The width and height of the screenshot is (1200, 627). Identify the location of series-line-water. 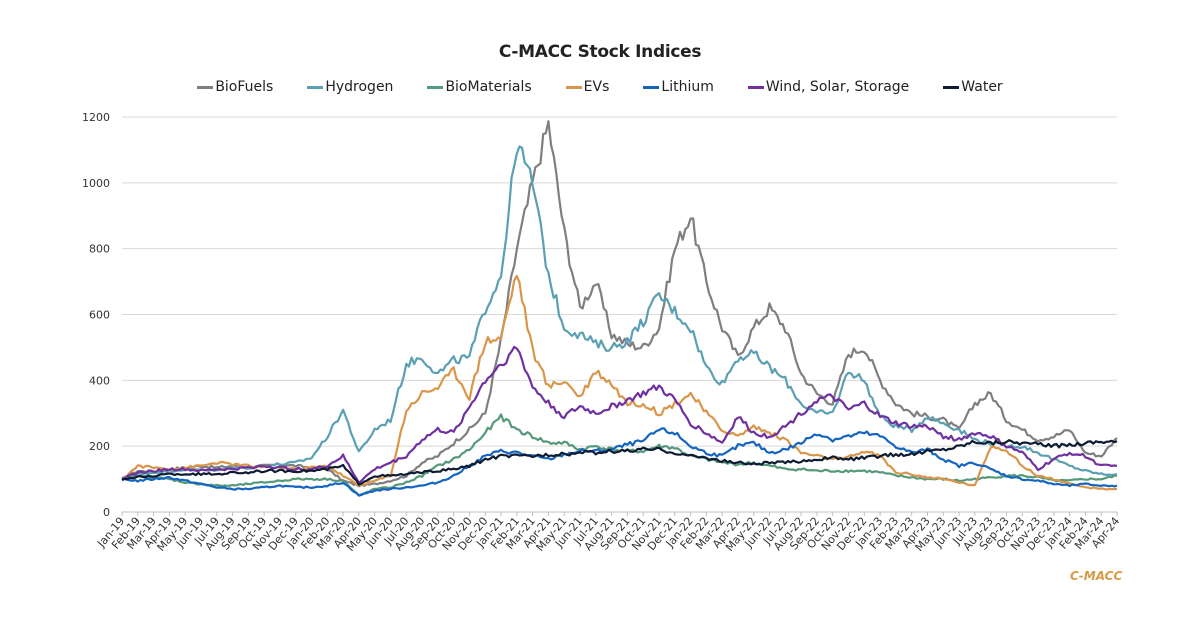
(619, 462).